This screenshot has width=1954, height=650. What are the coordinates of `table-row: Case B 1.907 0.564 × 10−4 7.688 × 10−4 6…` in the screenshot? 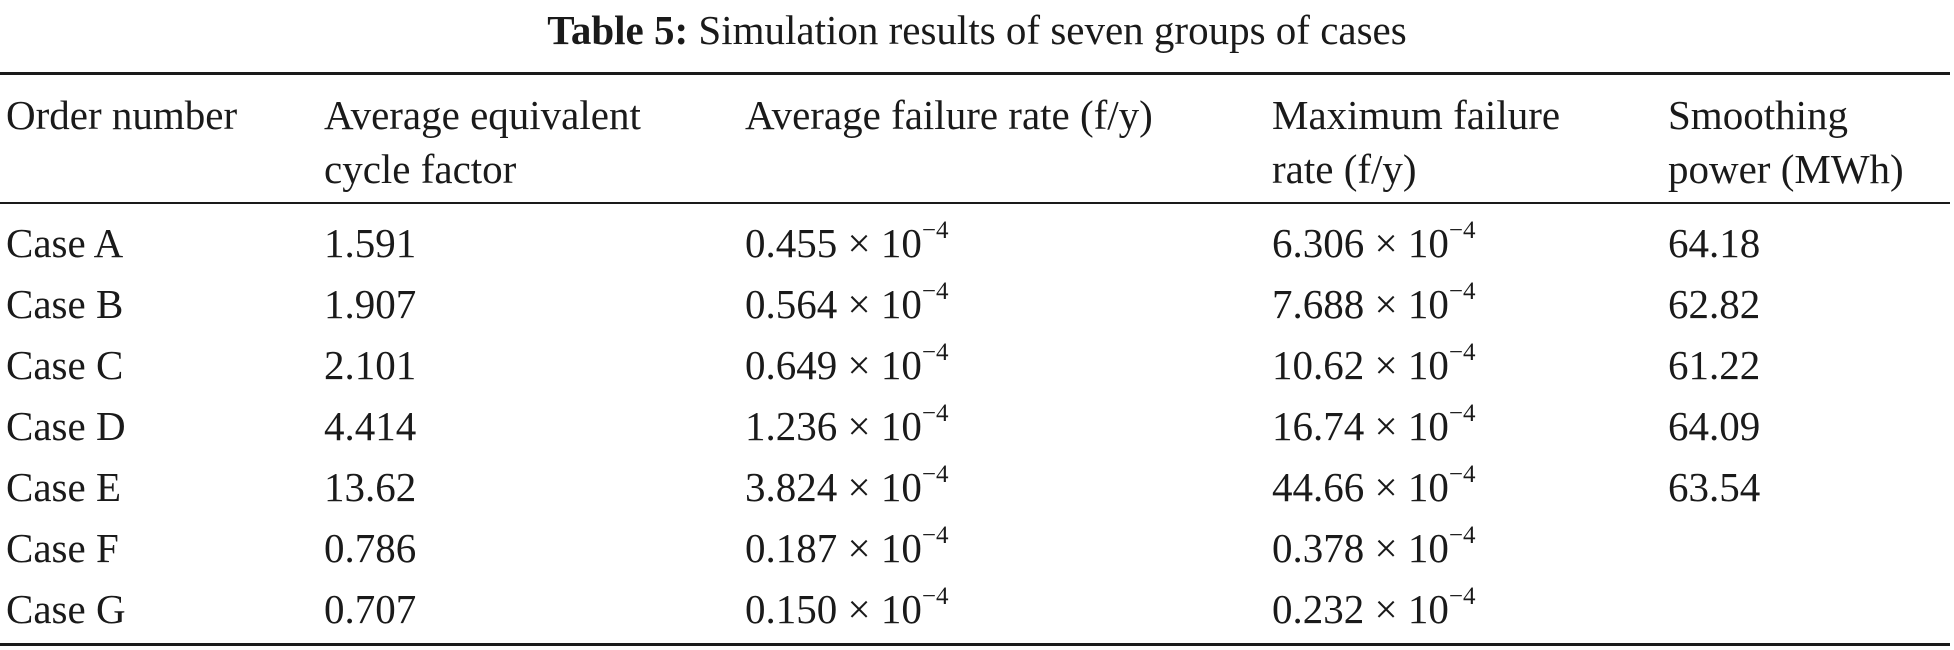 It's located at (975, 304).